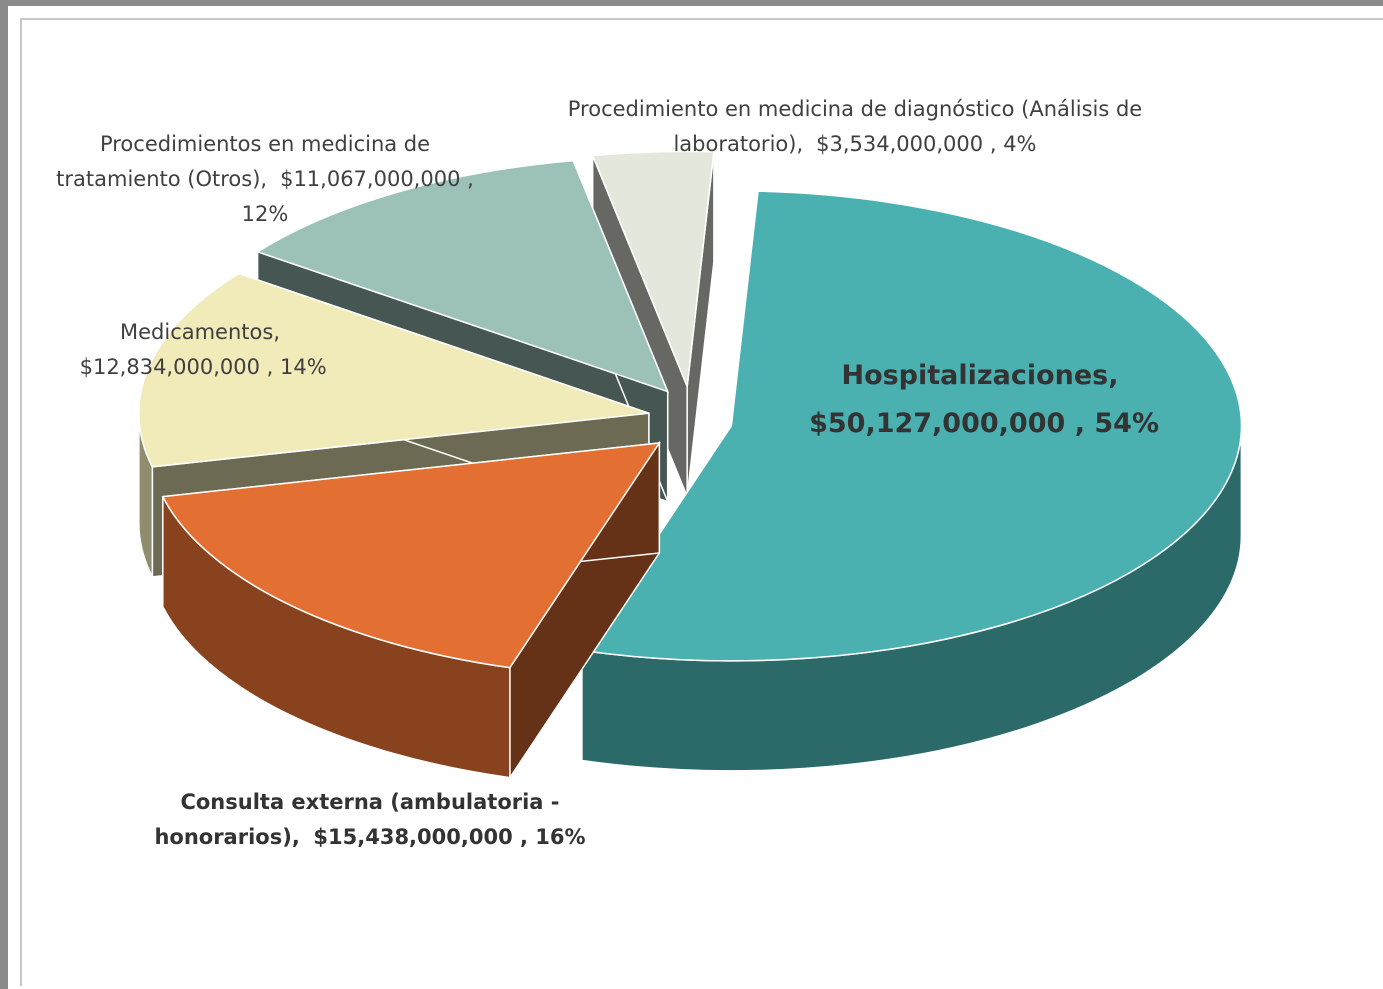  Describe the element at coordinates (1020, 144) in the screenshot. I see `percent-label: 4%` at that location.